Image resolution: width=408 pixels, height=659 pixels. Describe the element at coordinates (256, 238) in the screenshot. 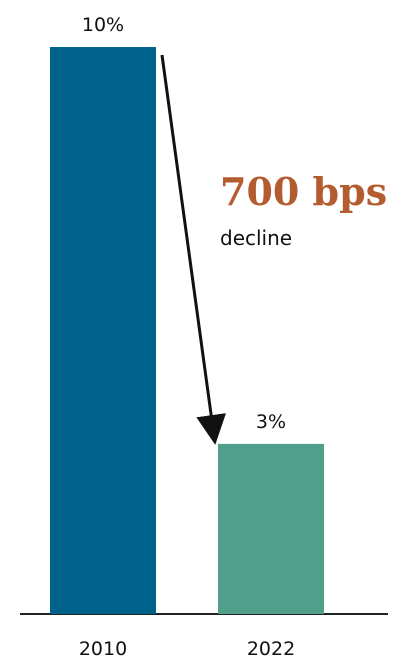

I see `annotation-sub: decline` at that location.